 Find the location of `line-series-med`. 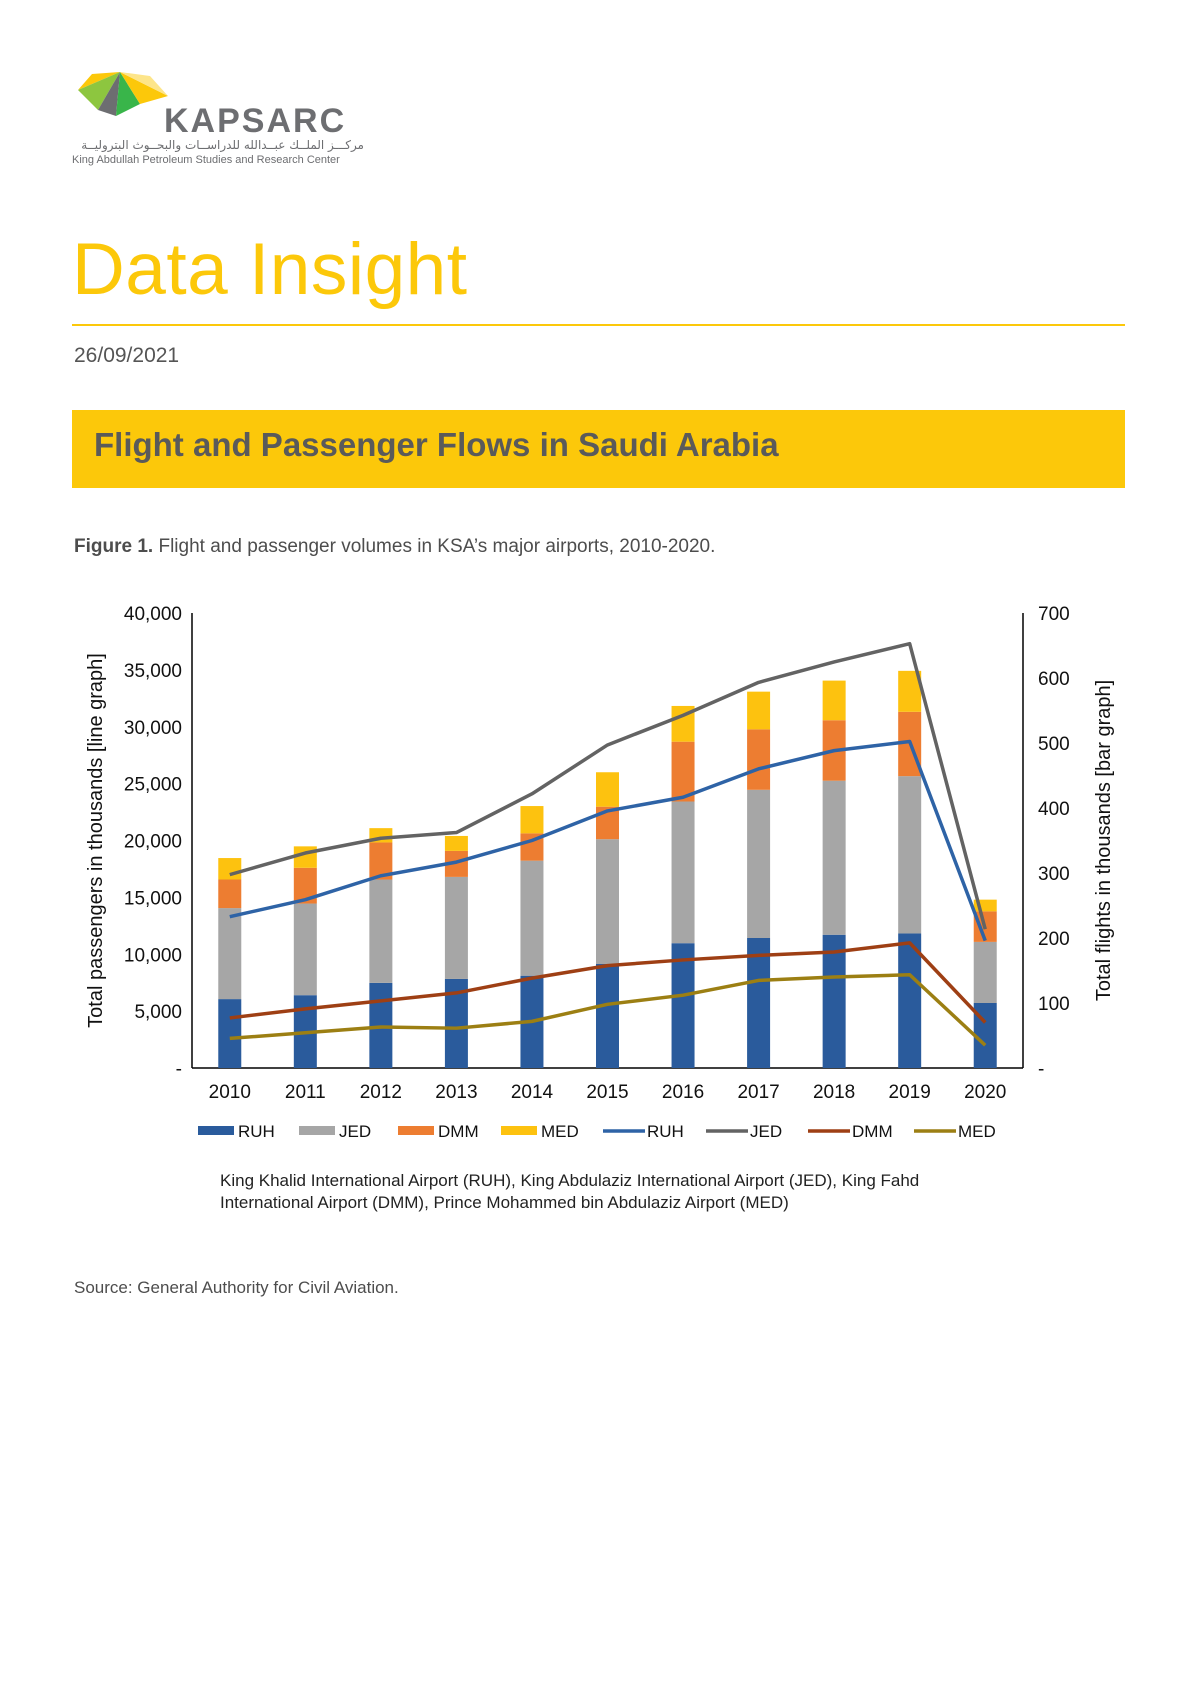

line-series-med is located at coordinates (608, 1009).